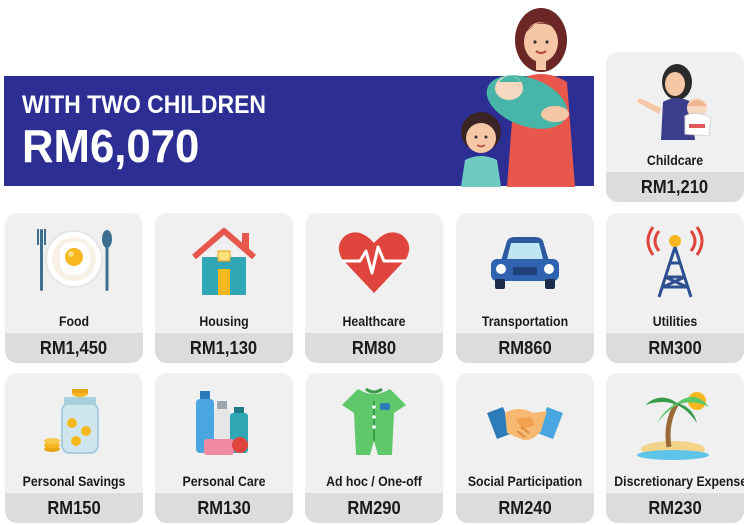  I want to click on childcare-value: RM1,210, so click(675, 187).